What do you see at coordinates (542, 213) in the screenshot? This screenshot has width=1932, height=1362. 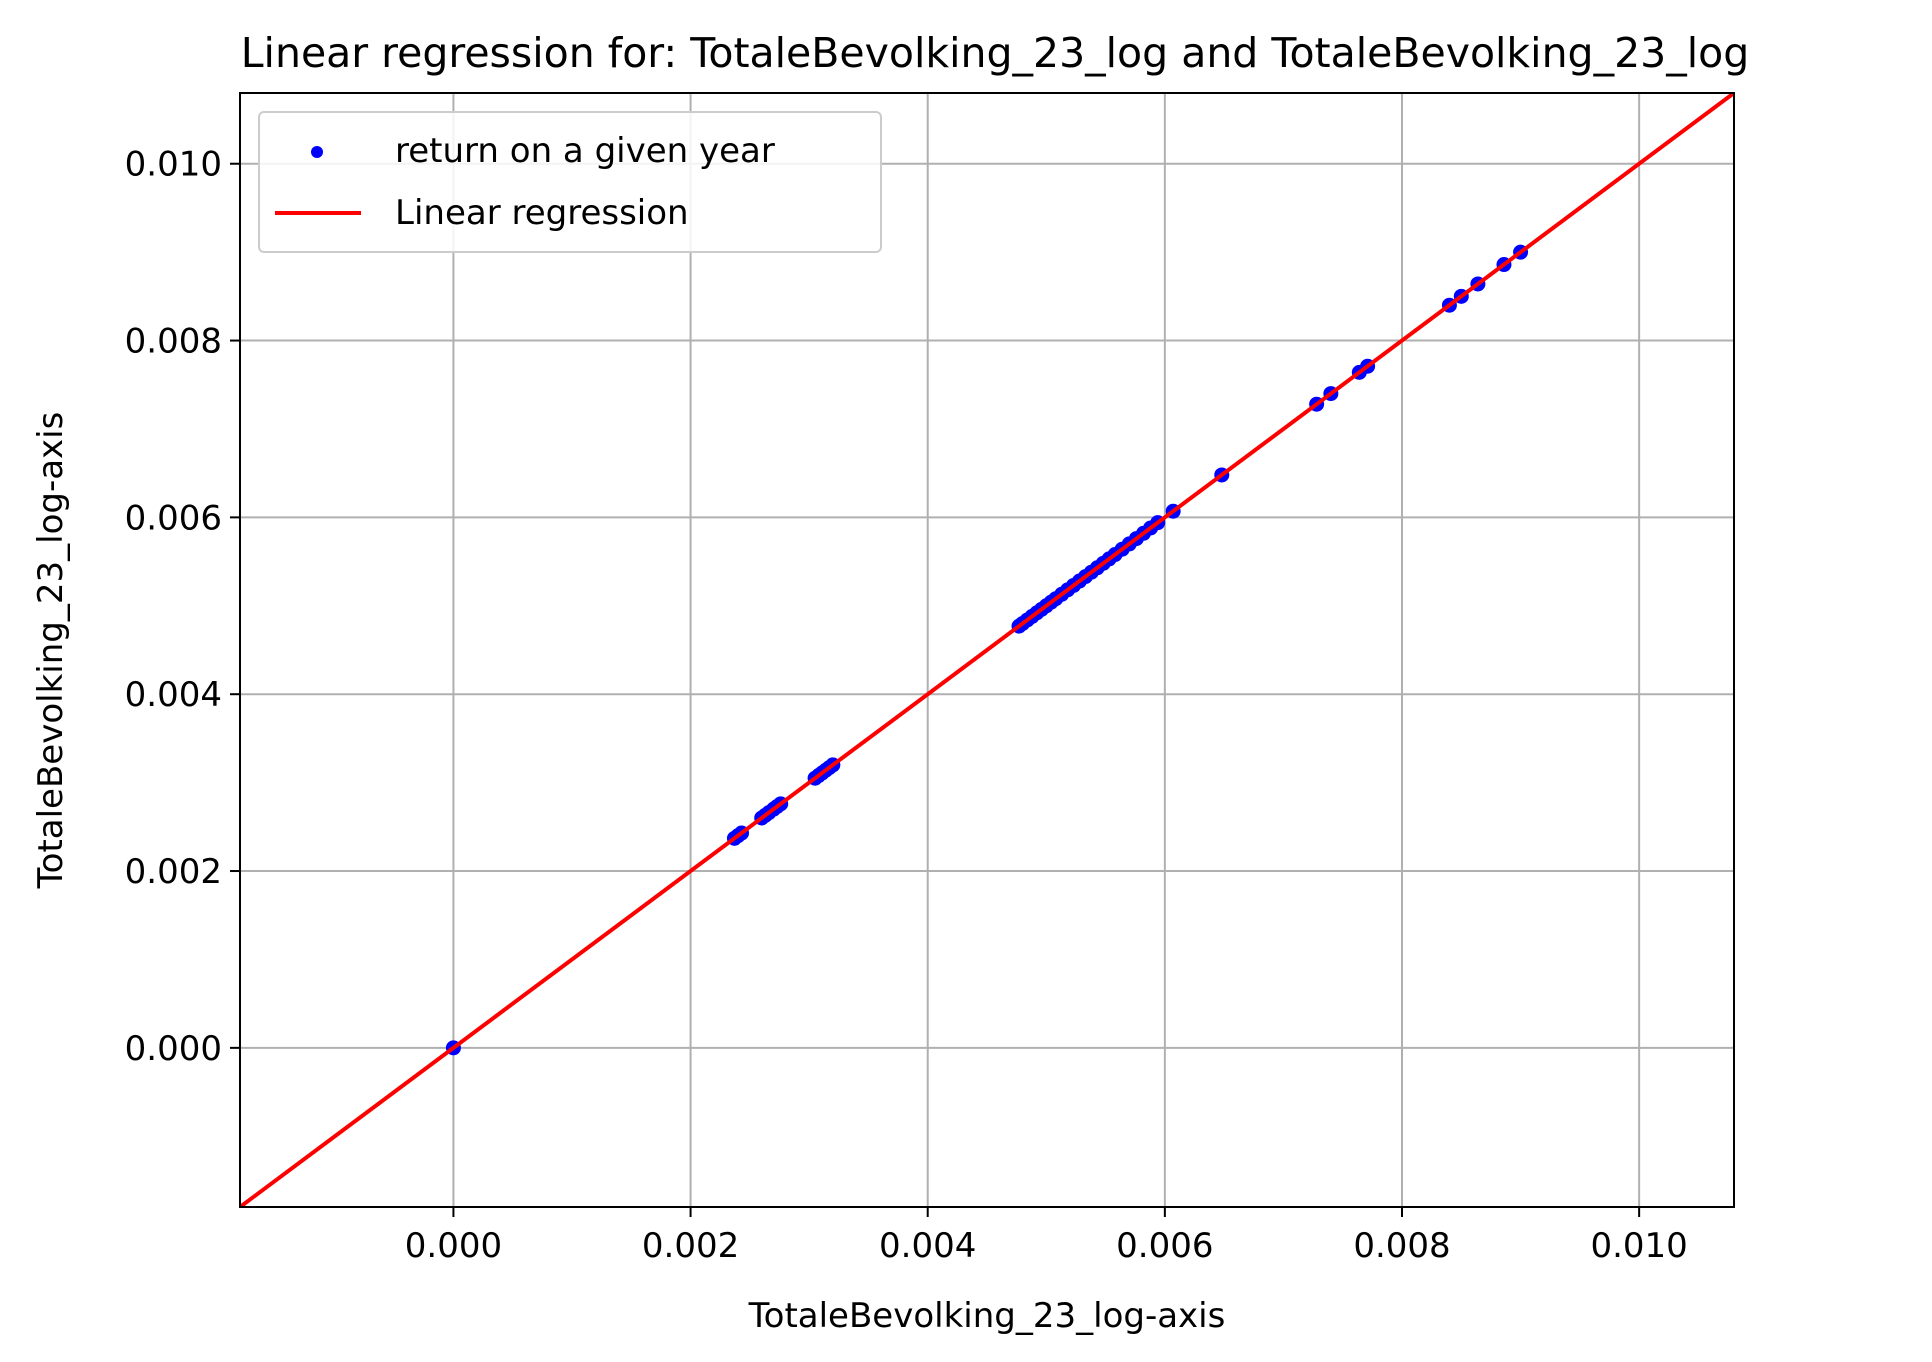 I see `legend-entry-regression: Linear regression` at bounding box center [542, 213].